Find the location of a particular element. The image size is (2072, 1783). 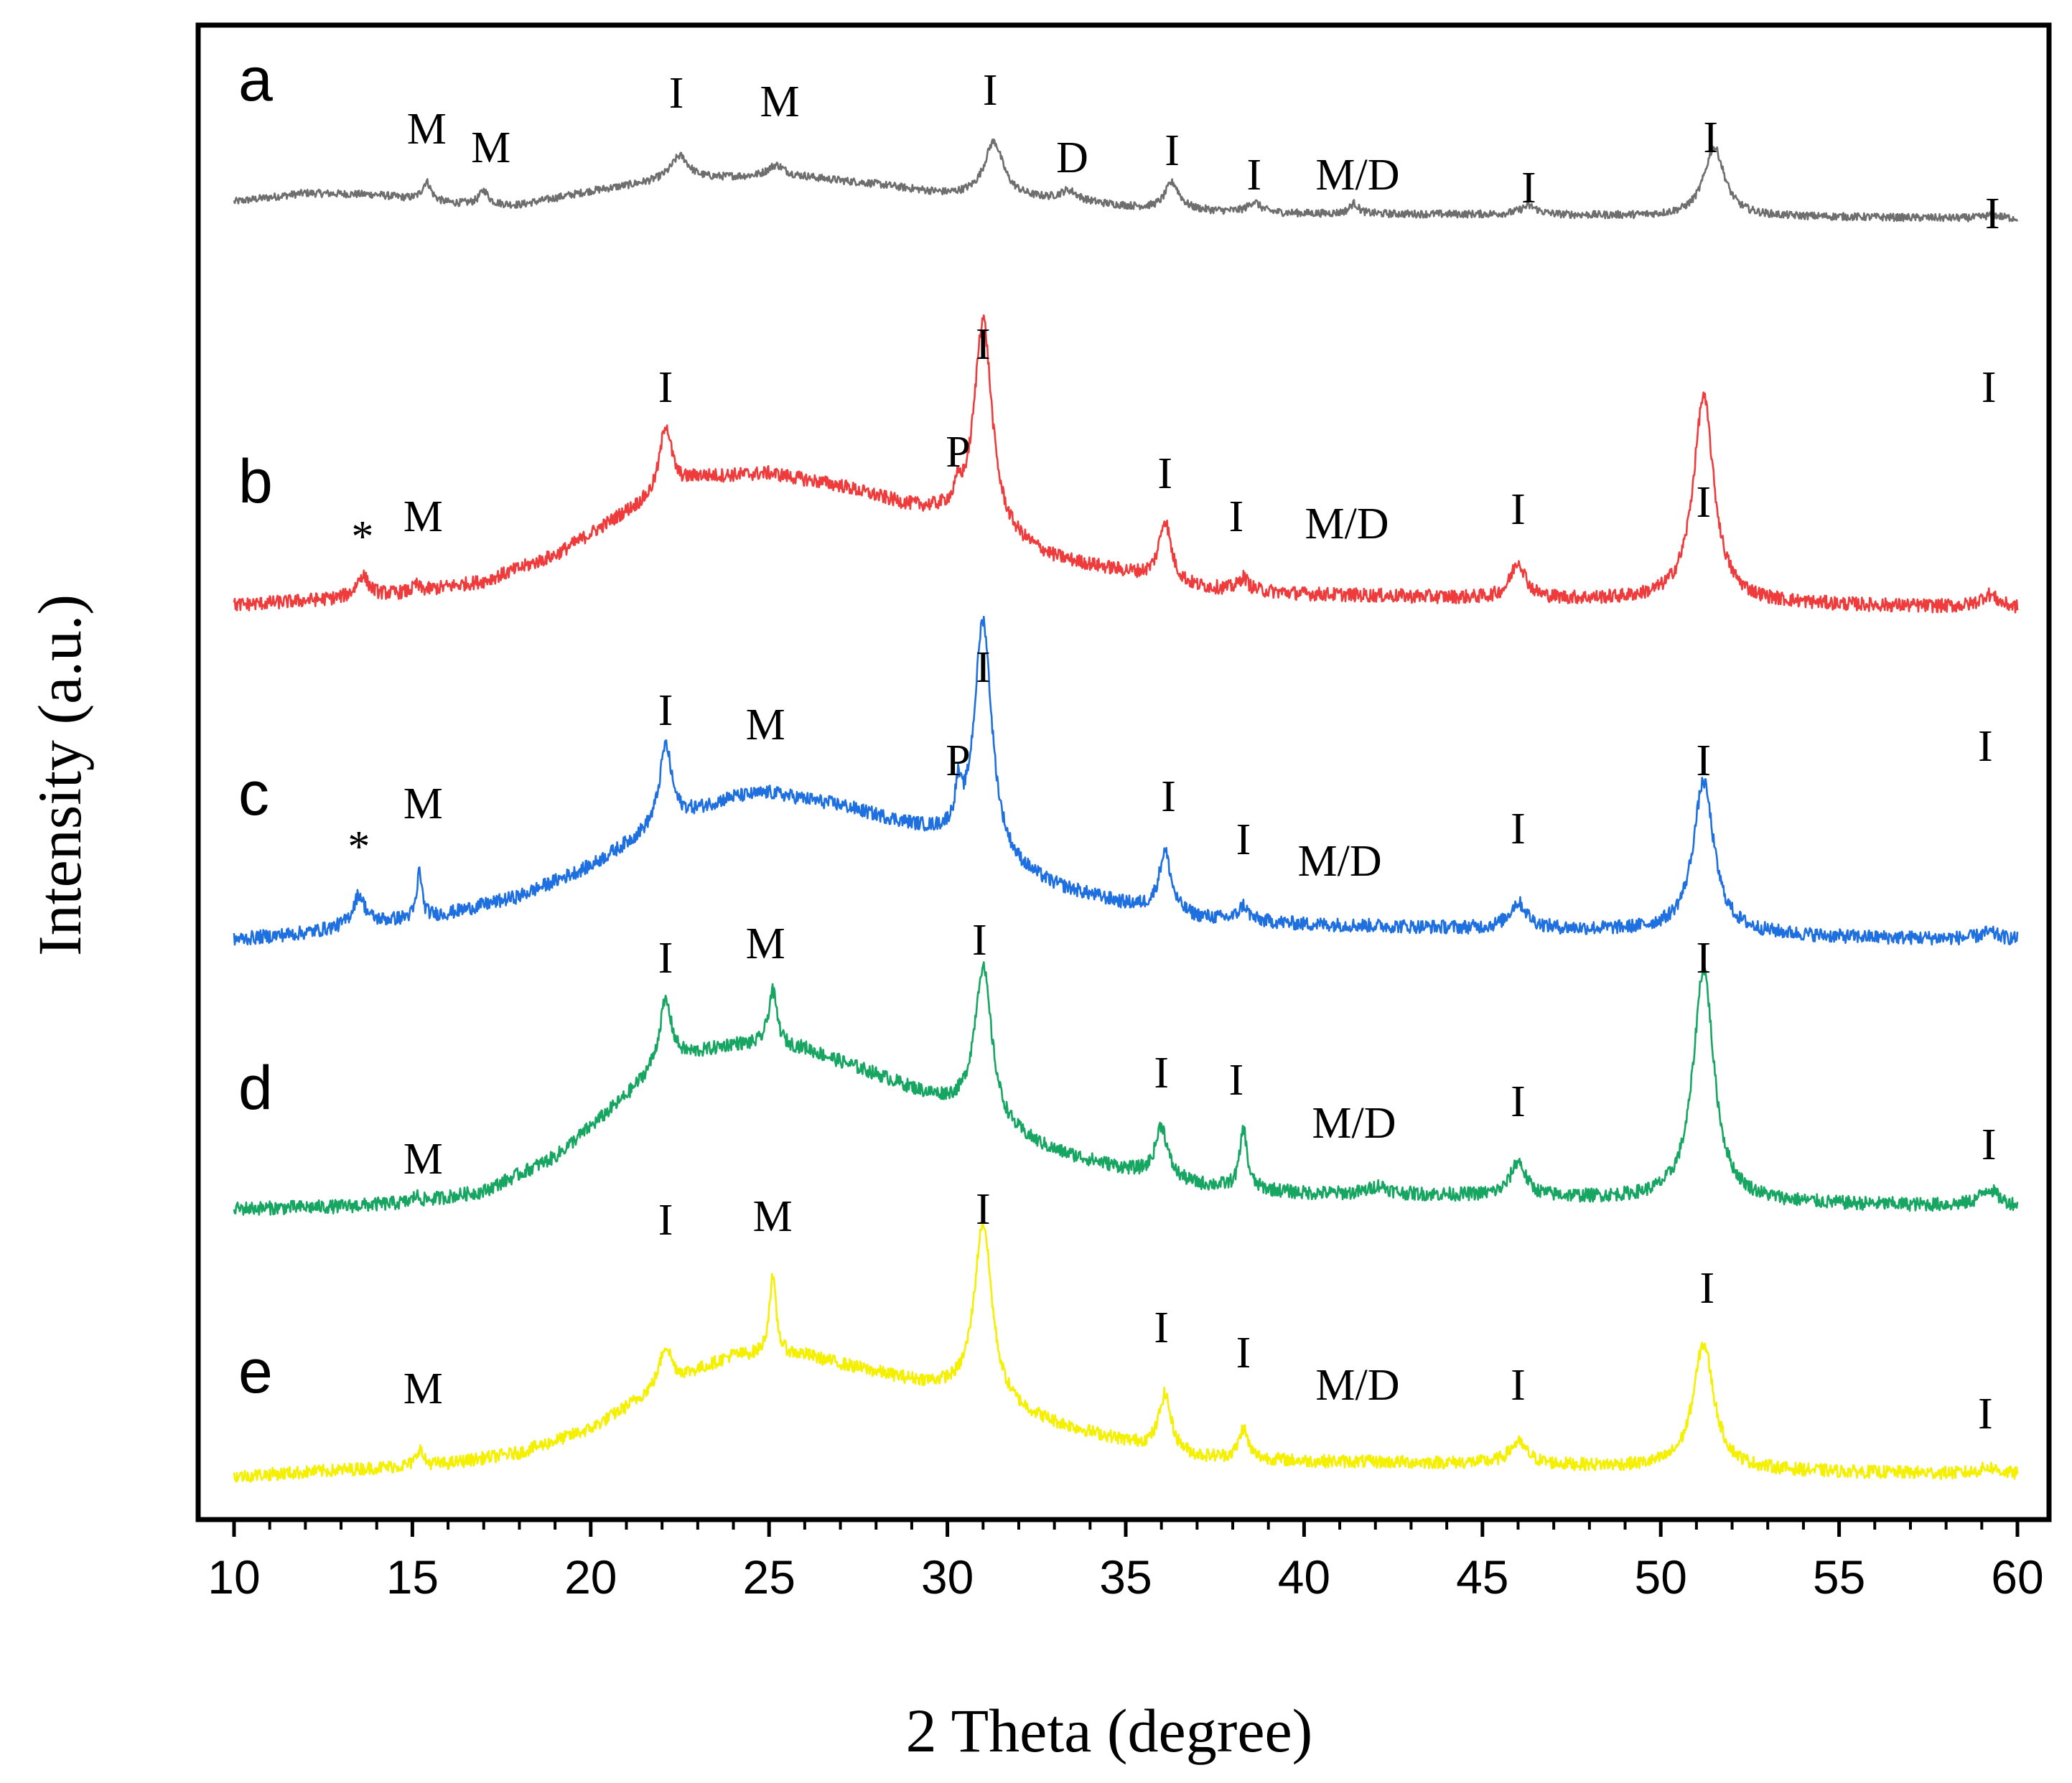

x-axis-ticks: 10 15 20 25 30 35 40 45 50 55 60 is located at coordinates (1125, 1562).